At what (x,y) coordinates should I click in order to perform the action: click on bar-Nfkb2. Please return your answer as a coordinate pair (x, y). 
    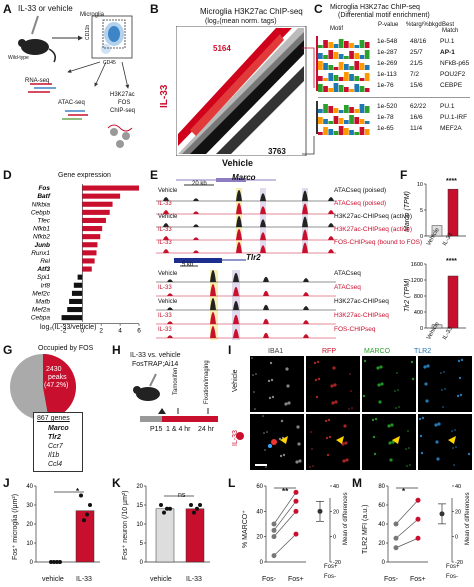
    Looking at the image, I should click on (91, 237).